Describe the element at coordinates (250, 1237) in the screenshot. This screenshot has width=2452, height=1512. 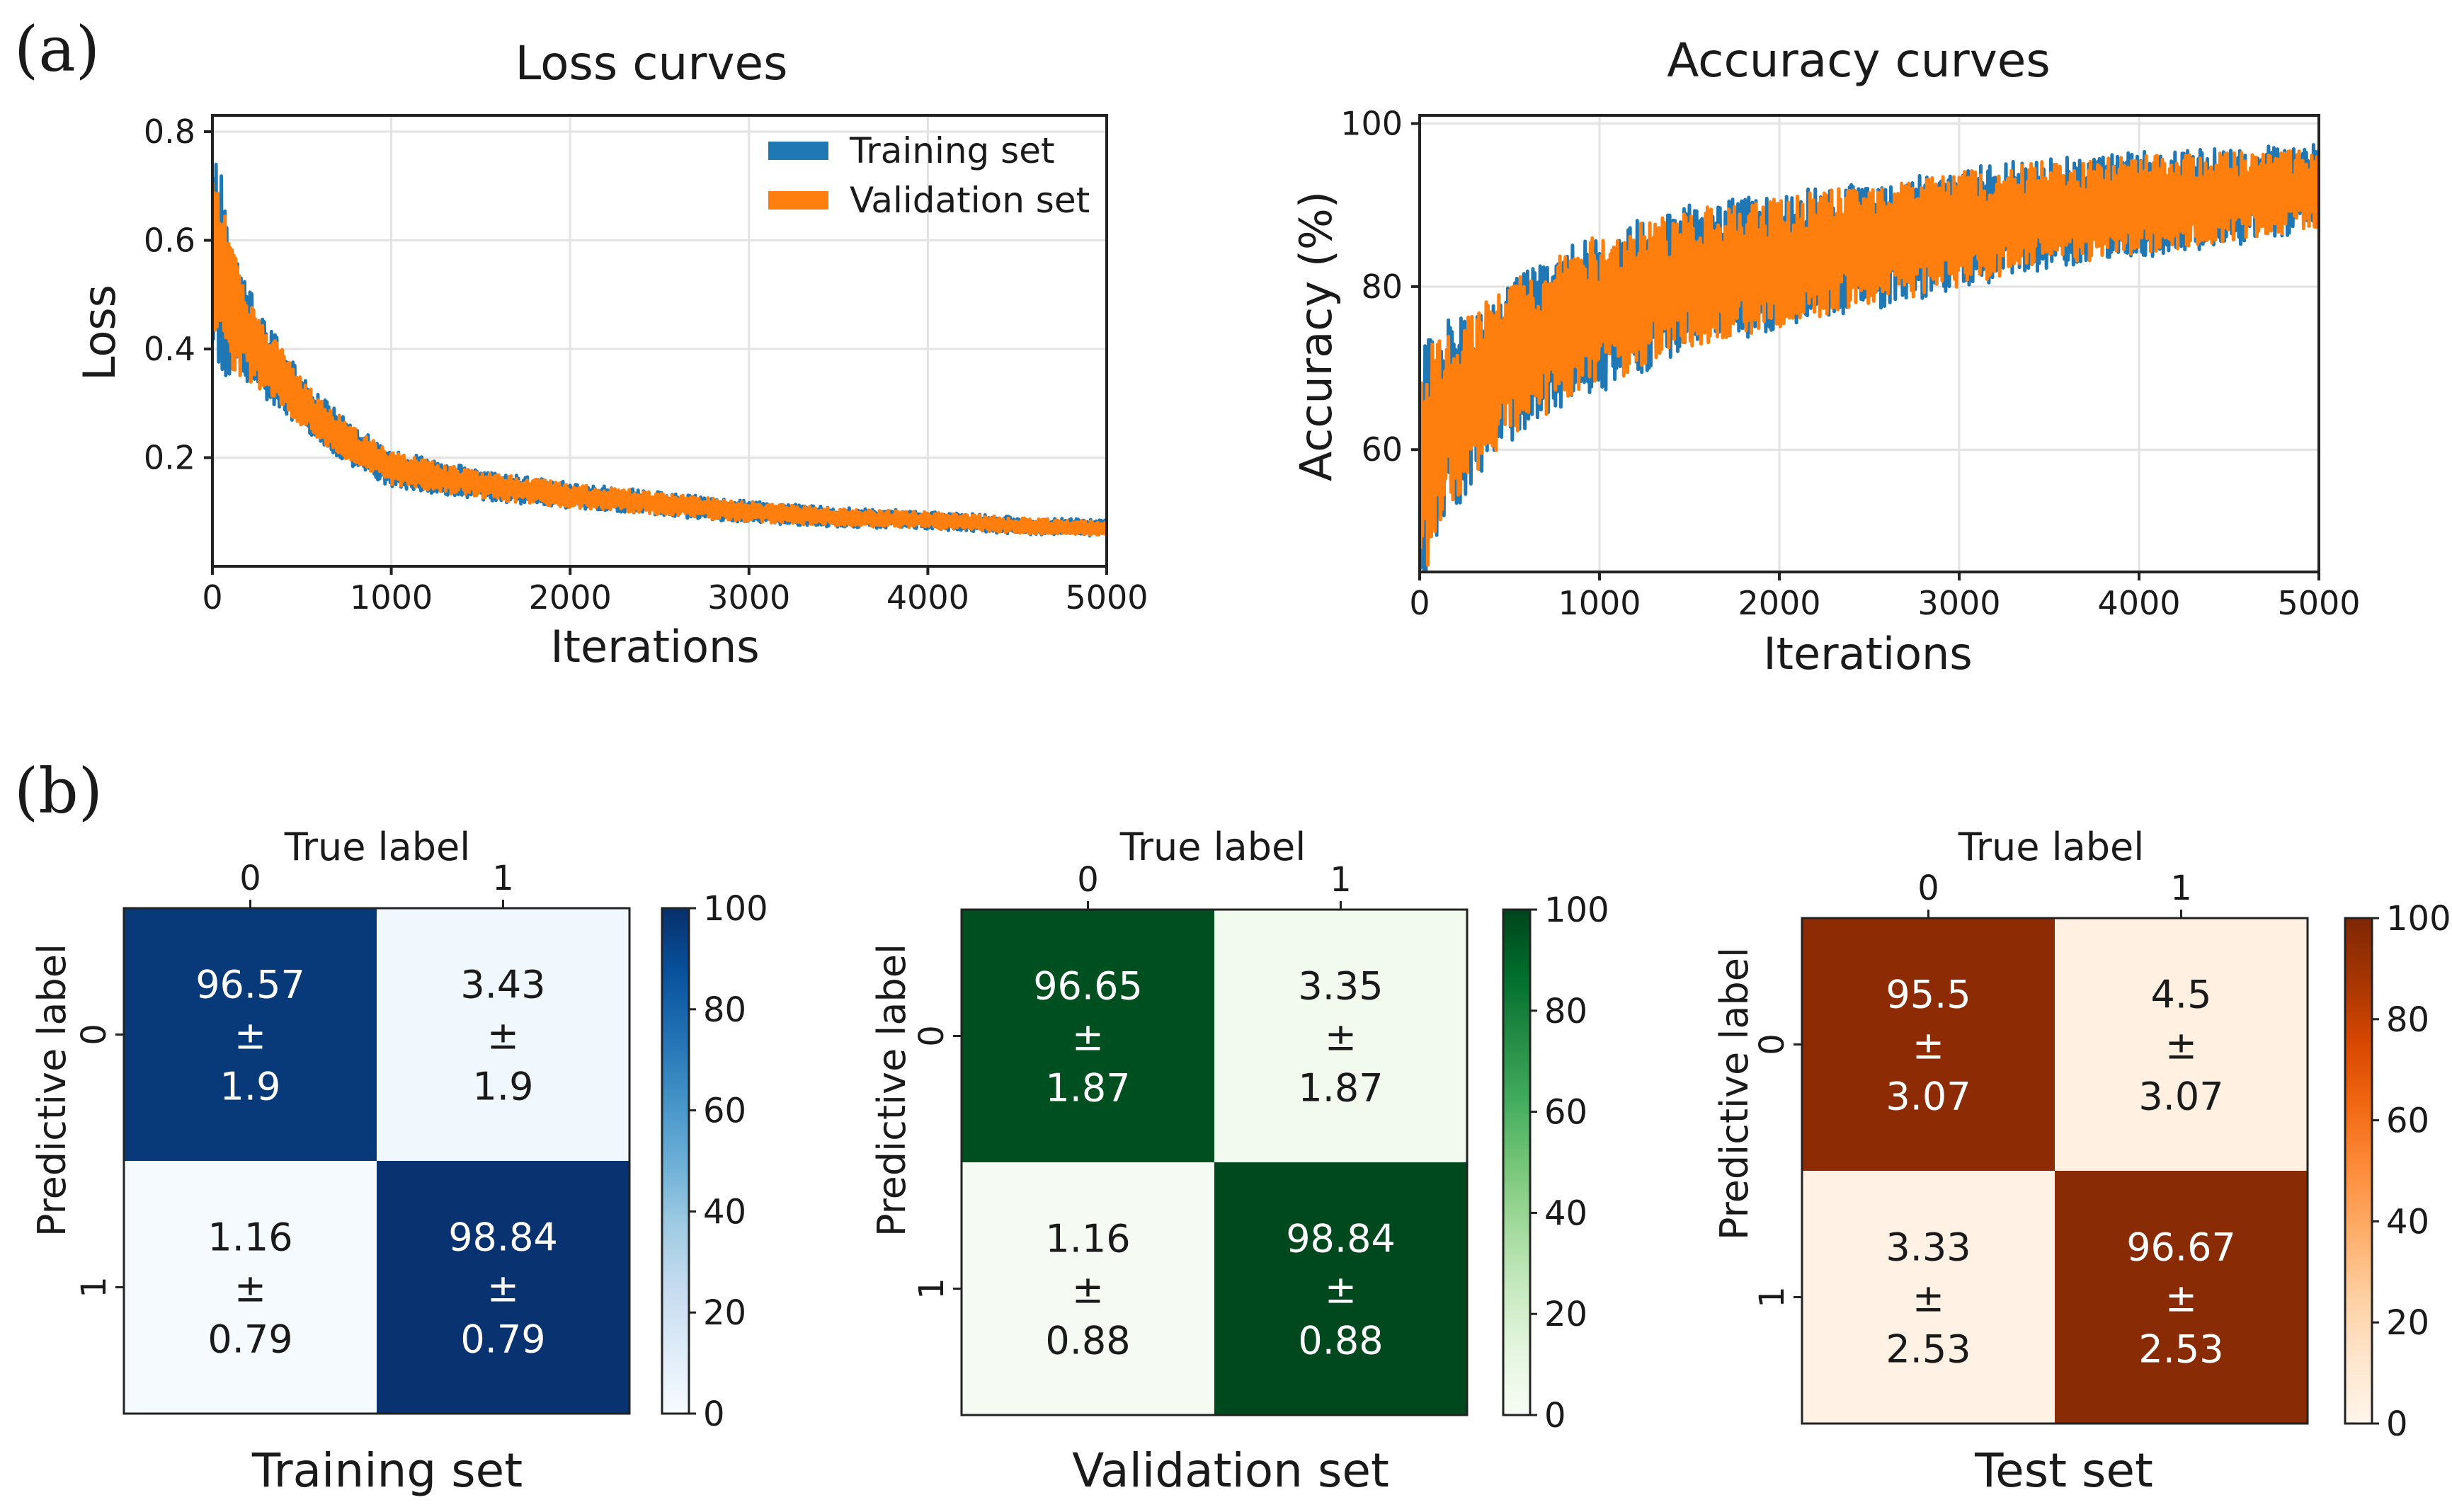
I see `cell-value: 1.16` at that location.